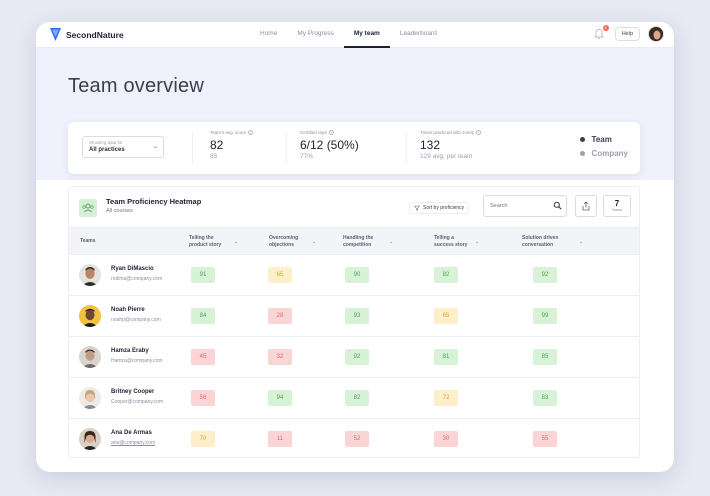  I want to click on sort-label: Sort by proficiency, so click(444, 208).